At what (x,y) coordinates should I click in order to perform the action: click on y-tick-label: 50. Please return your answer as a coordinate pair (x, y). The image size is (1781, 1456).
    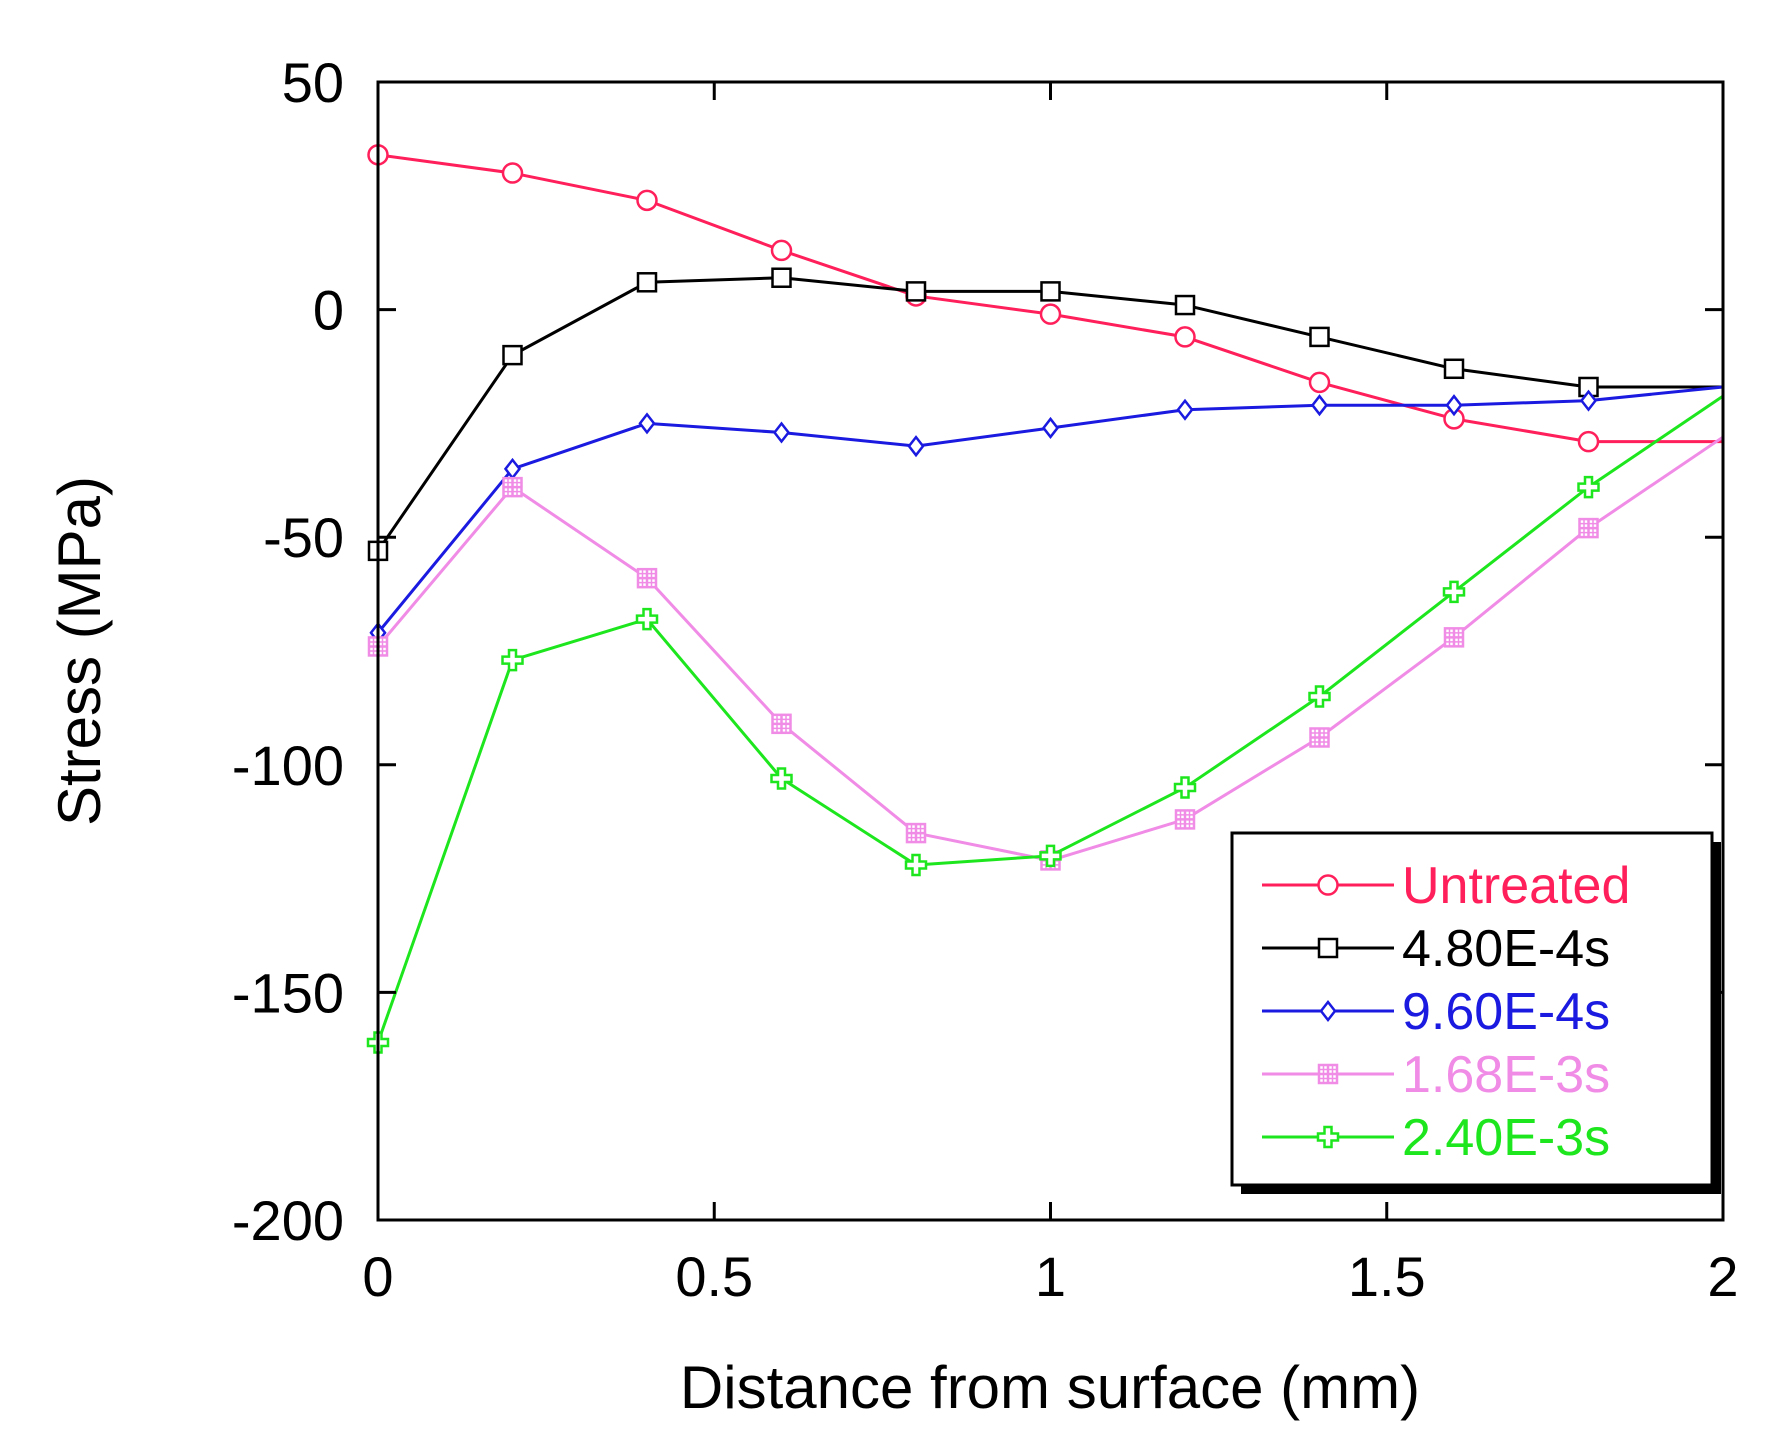
    Looking at the image, I should click on (313, 82).